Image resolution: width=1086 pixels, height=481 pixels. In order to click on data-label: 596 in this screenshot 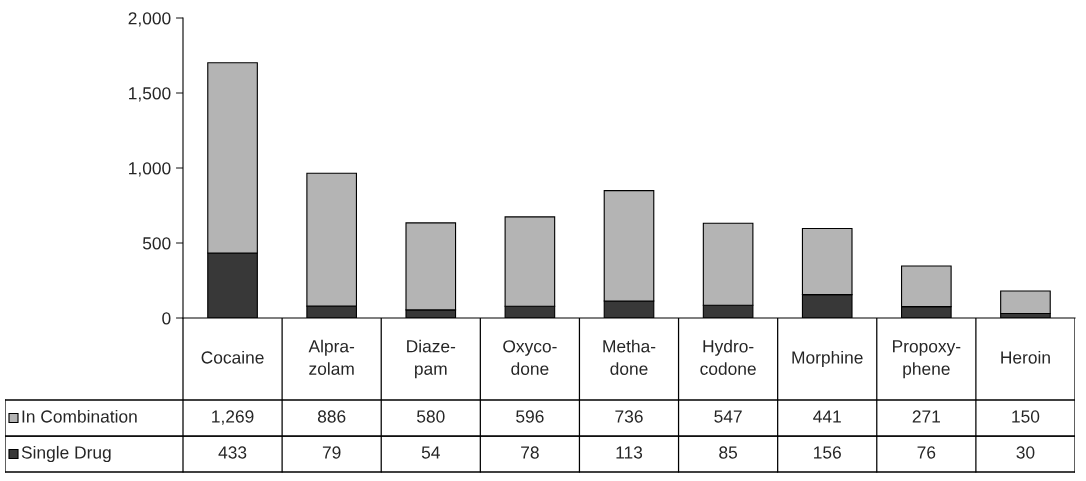, I will do `click(530, 416)`.